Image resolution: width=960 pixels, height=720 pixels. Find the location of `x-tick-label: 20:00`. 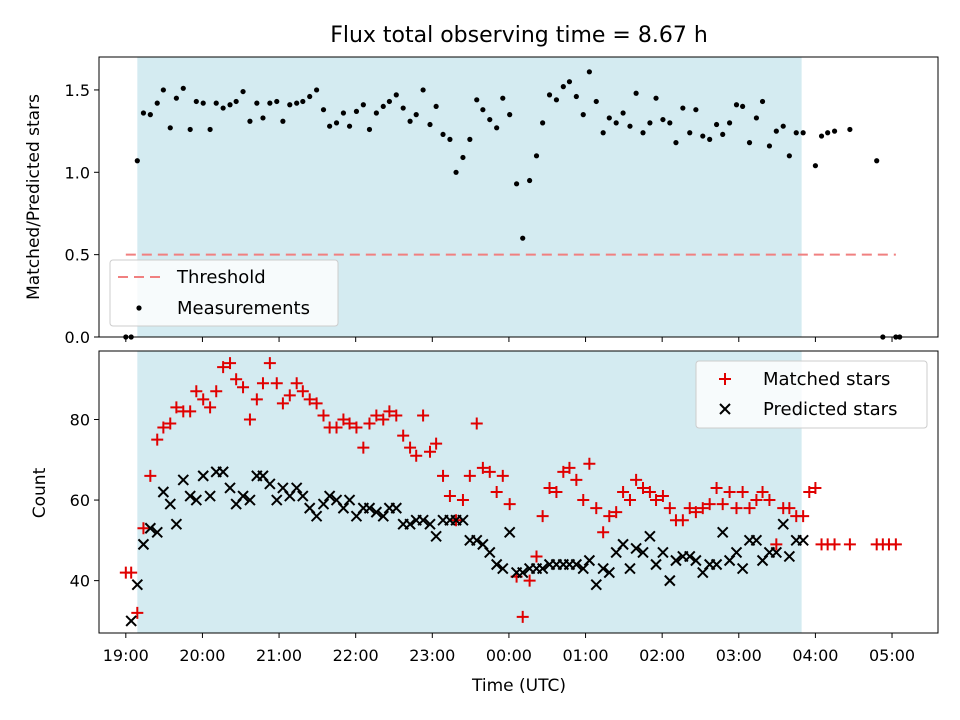

x-tick-label: 20:00 is located at coordinates (202, 655).